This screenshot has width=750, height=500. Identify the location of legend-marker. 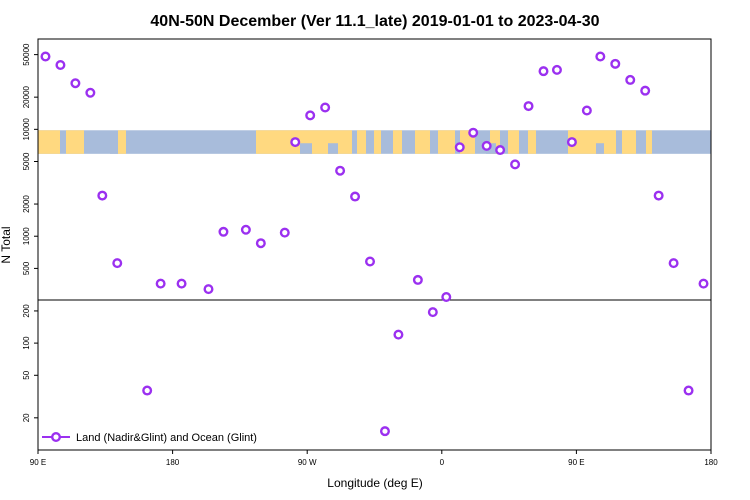
(56, 437).